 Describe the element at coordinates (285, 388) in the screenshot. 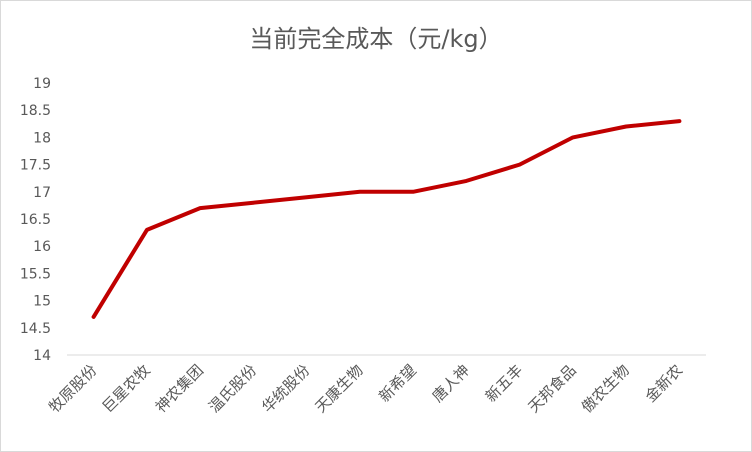

I see `x-category-label: 华统股份` at that location.